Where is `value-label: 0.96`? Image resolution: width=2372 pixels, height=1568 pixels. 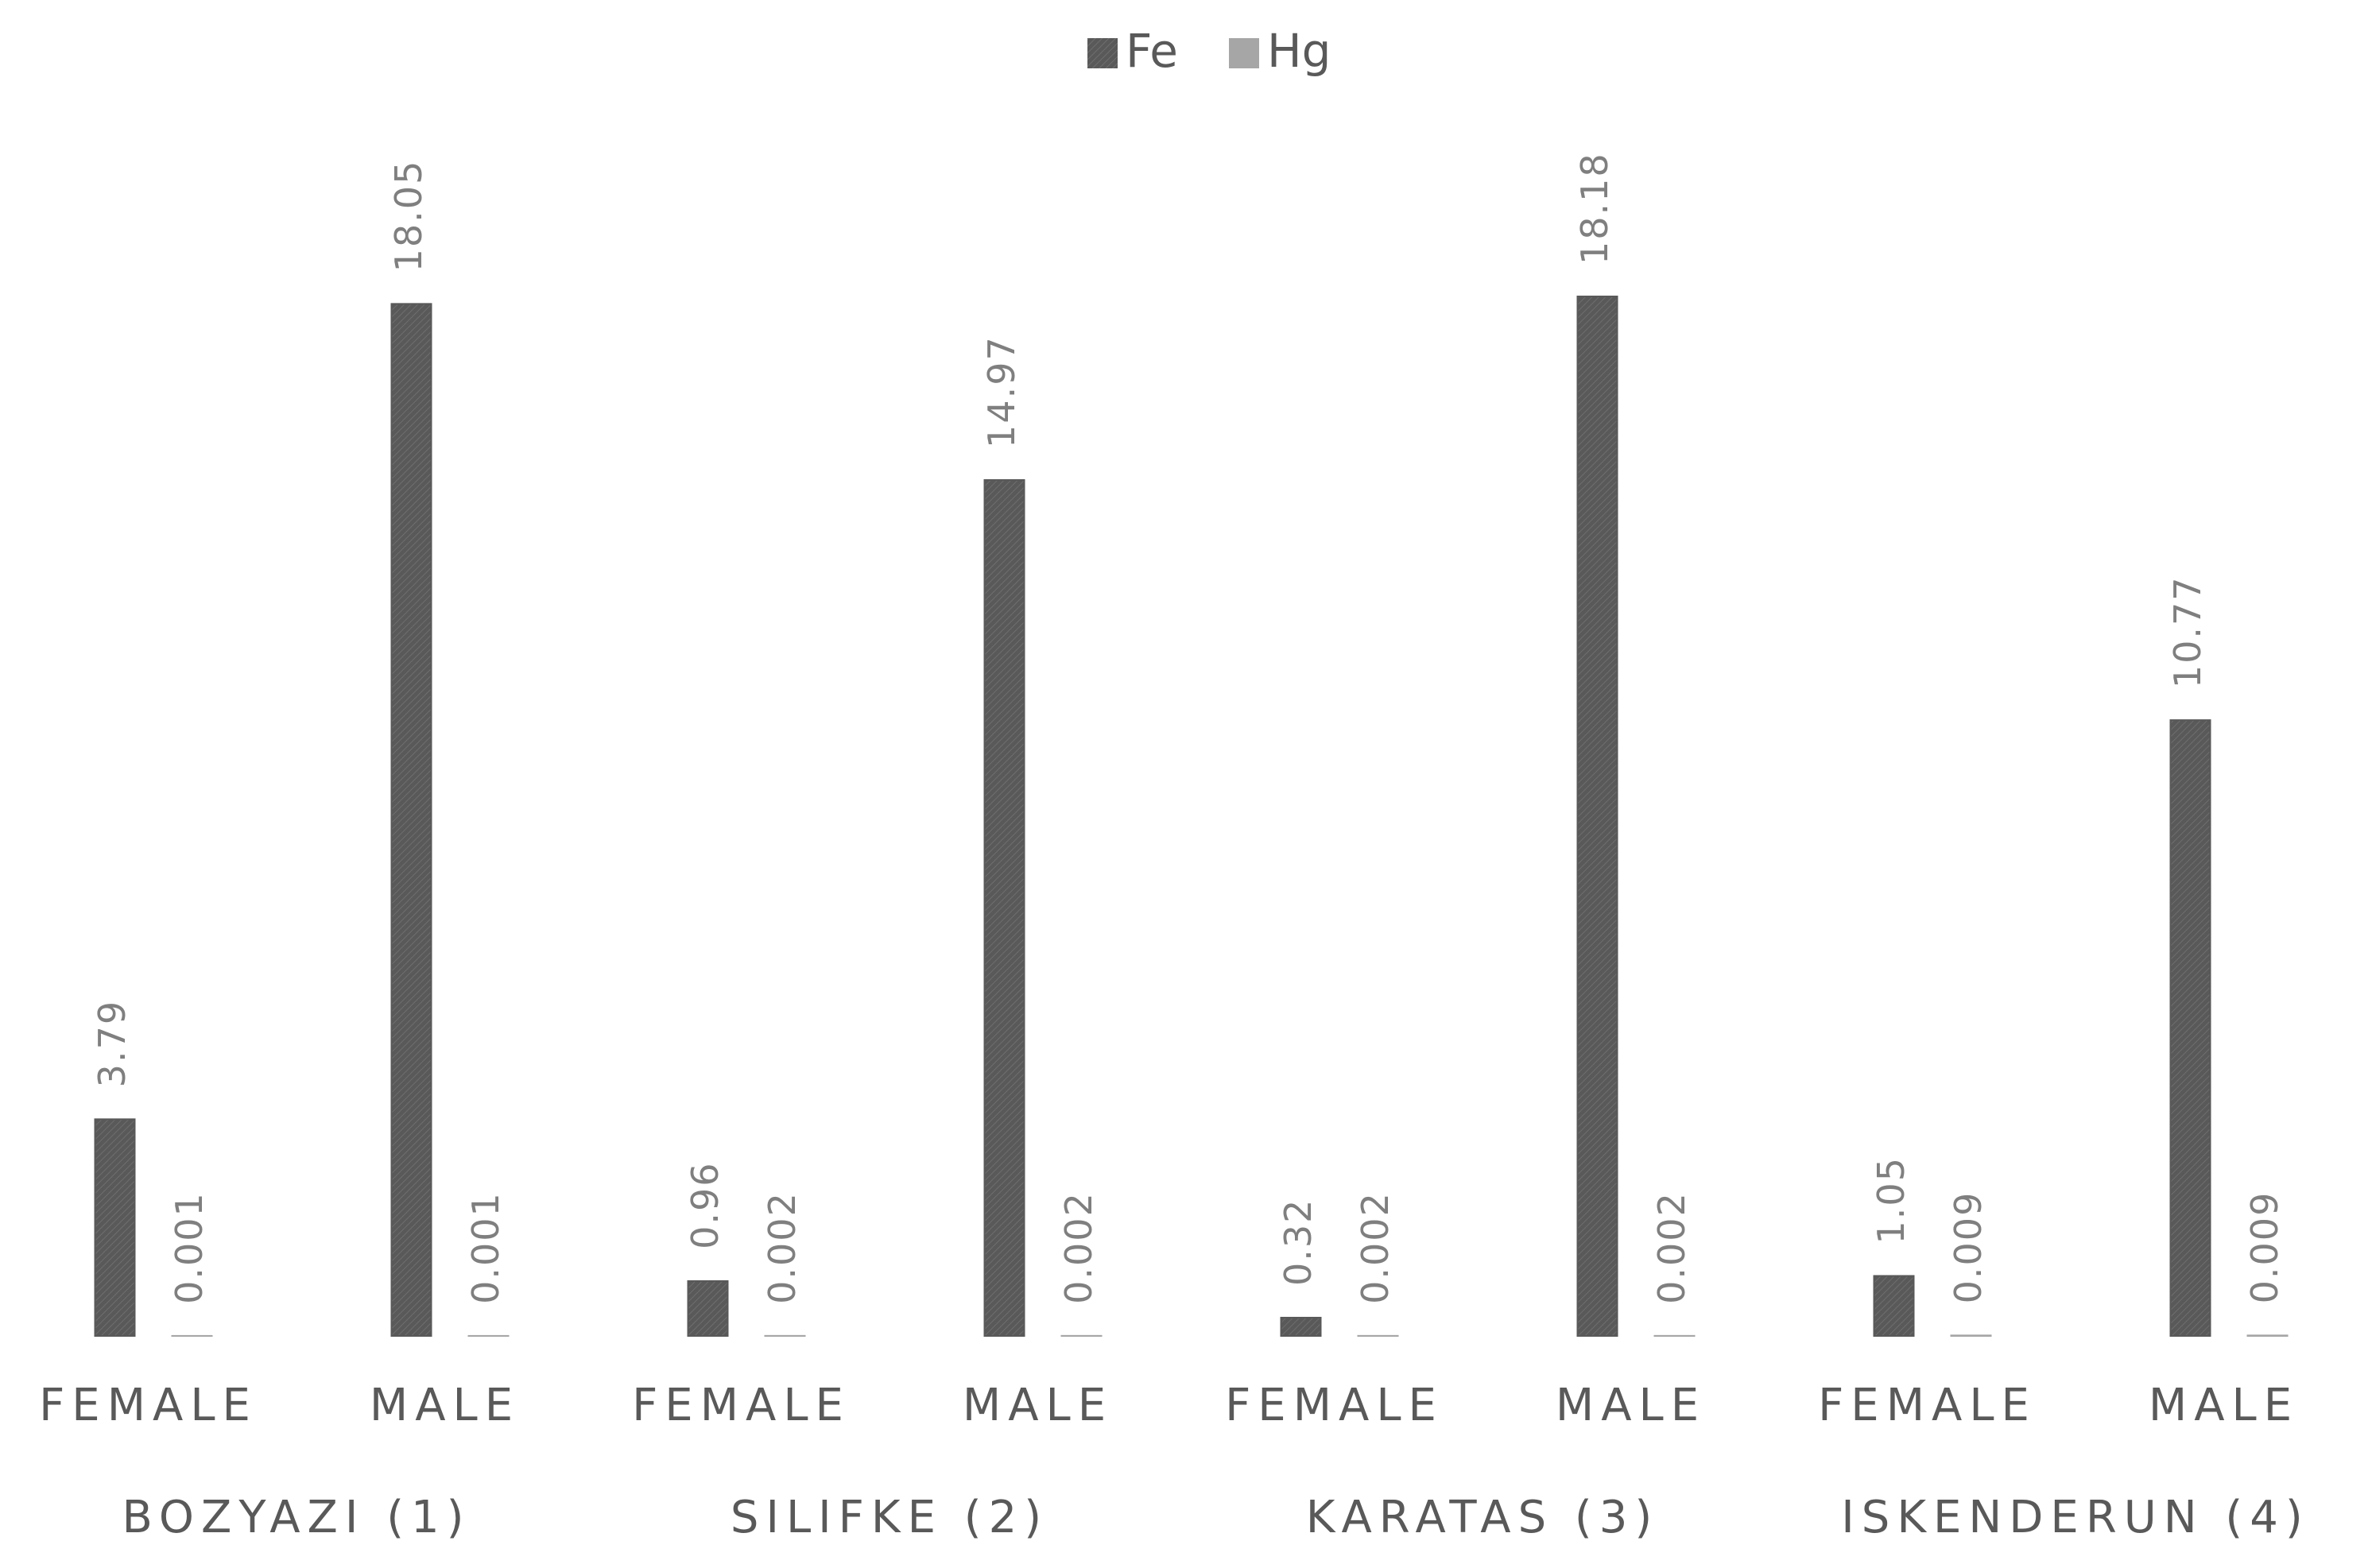
value-label: 0.96 is located at coordinates (705, 1205).